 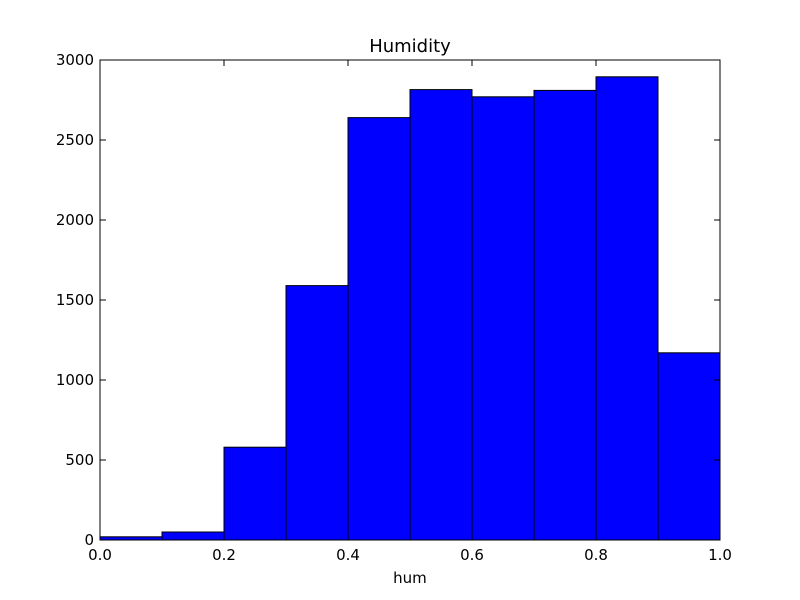 What do you see at coordinates (596, 555) in the screenshot?
I see `x-tick-label: 0.8` at bounding box center [596, 555].